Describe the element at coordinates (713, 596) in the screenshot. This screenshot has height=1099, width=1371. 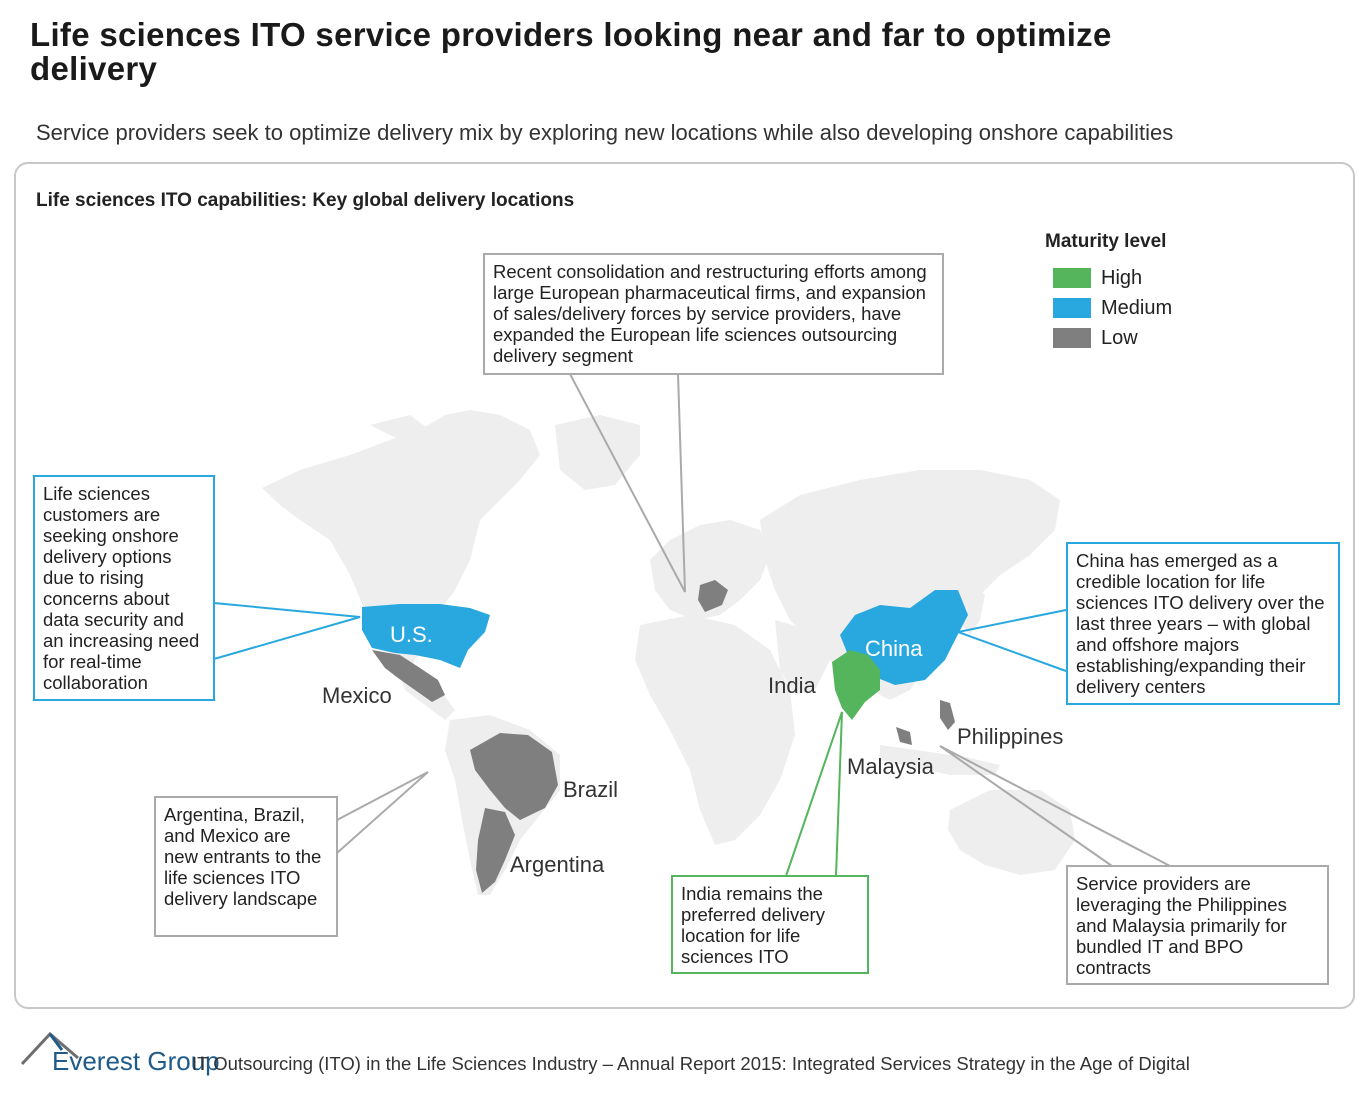
I see `europe-region` at that location.